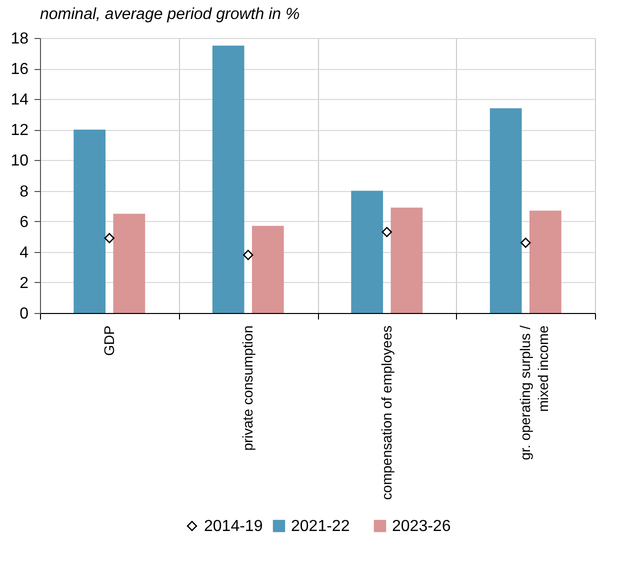  I want to click on legend-label: 2014-19, so click(233, 526).